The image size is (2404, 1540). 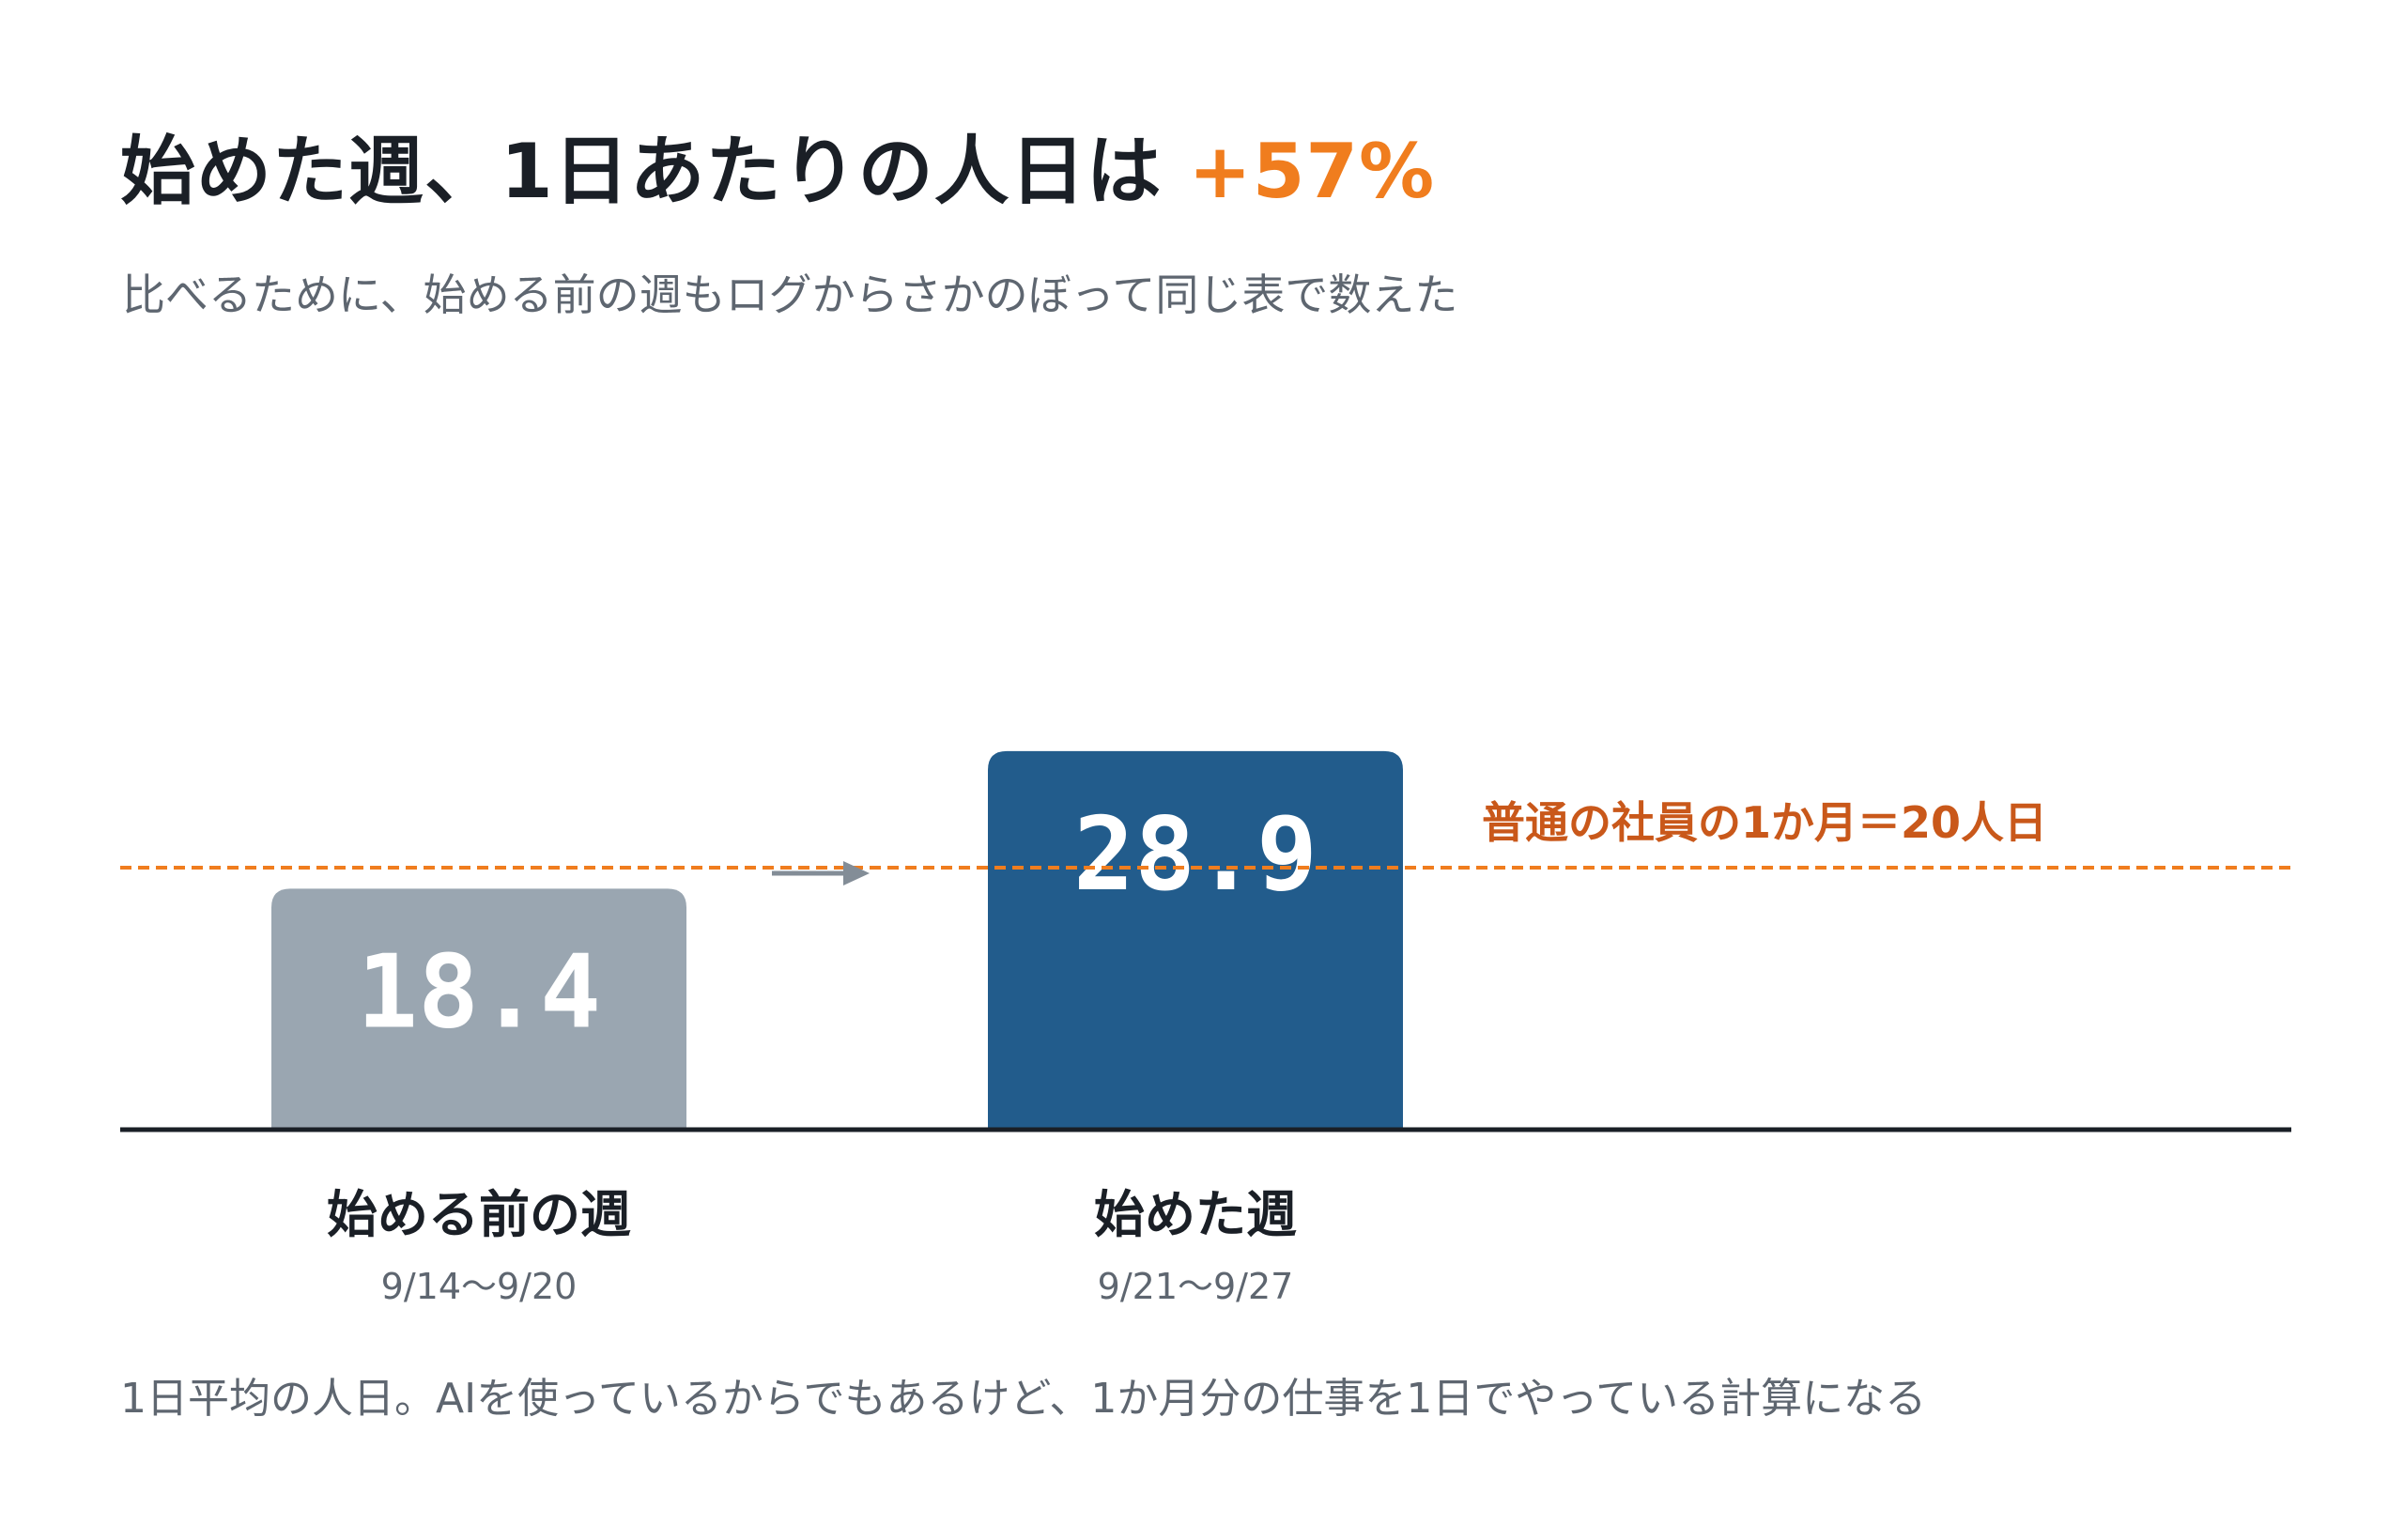 What do you see at coordinates (1195, 855) in the screenshot?
I see `bar-value-label-2: 28.9` at bounding box center [1195, 855].